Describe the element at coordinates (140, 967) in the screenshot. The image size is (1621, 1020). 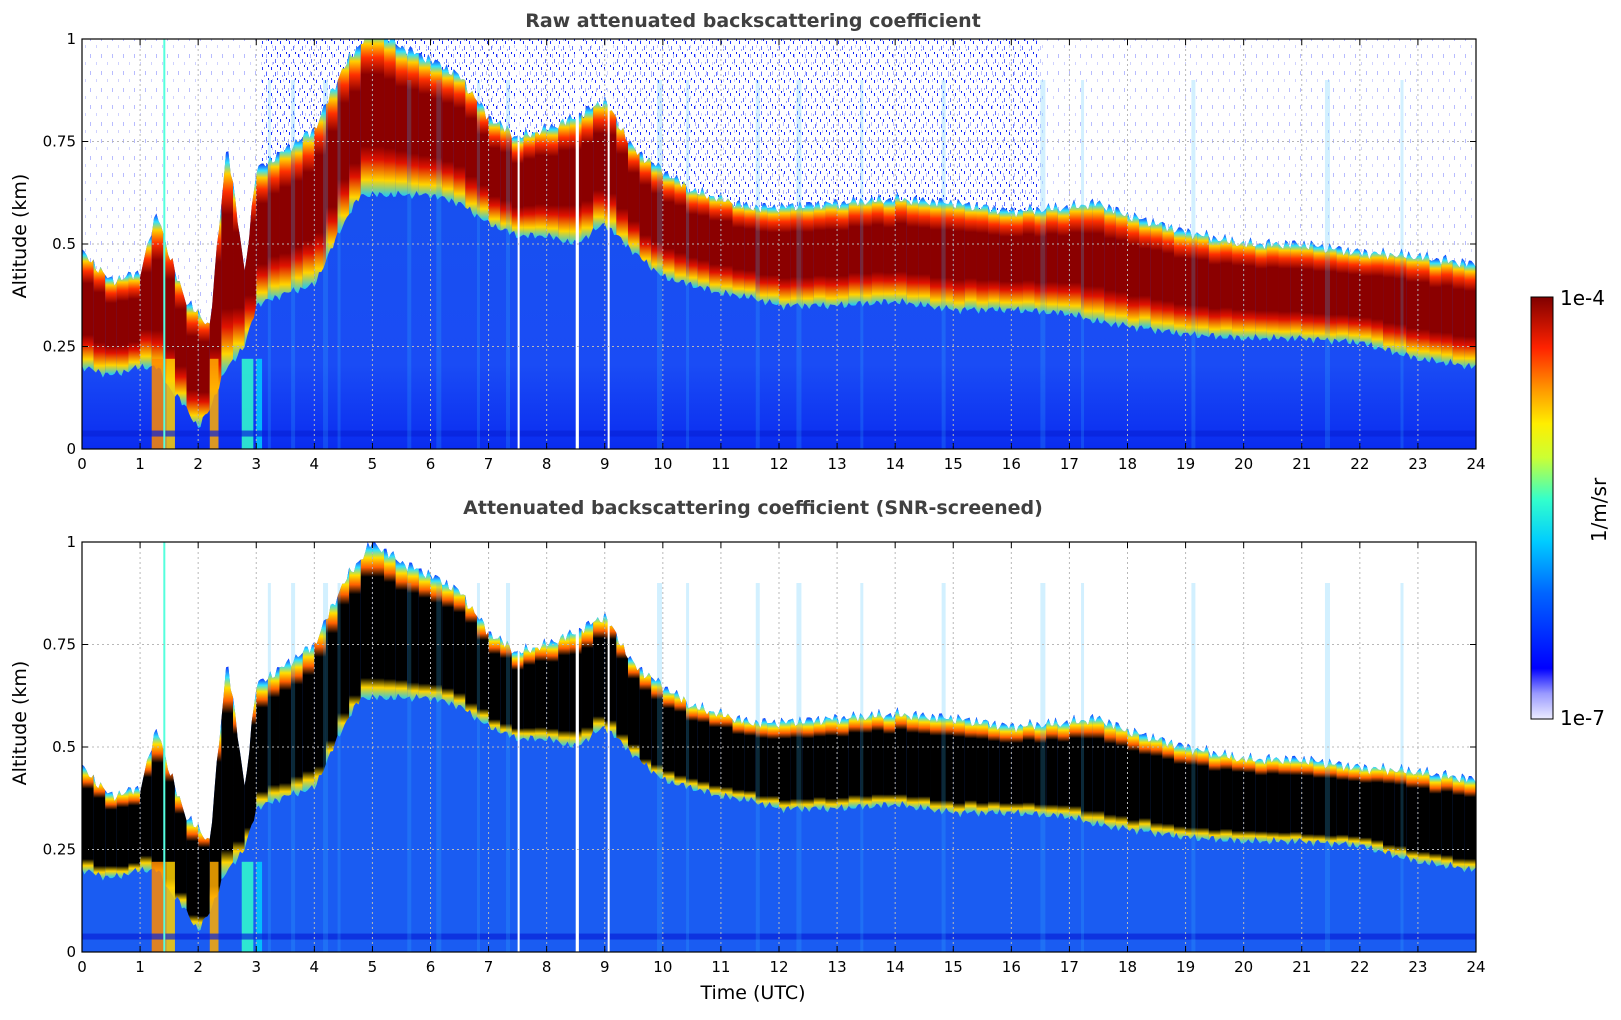
I see `x-tick-label: 1` at that location.